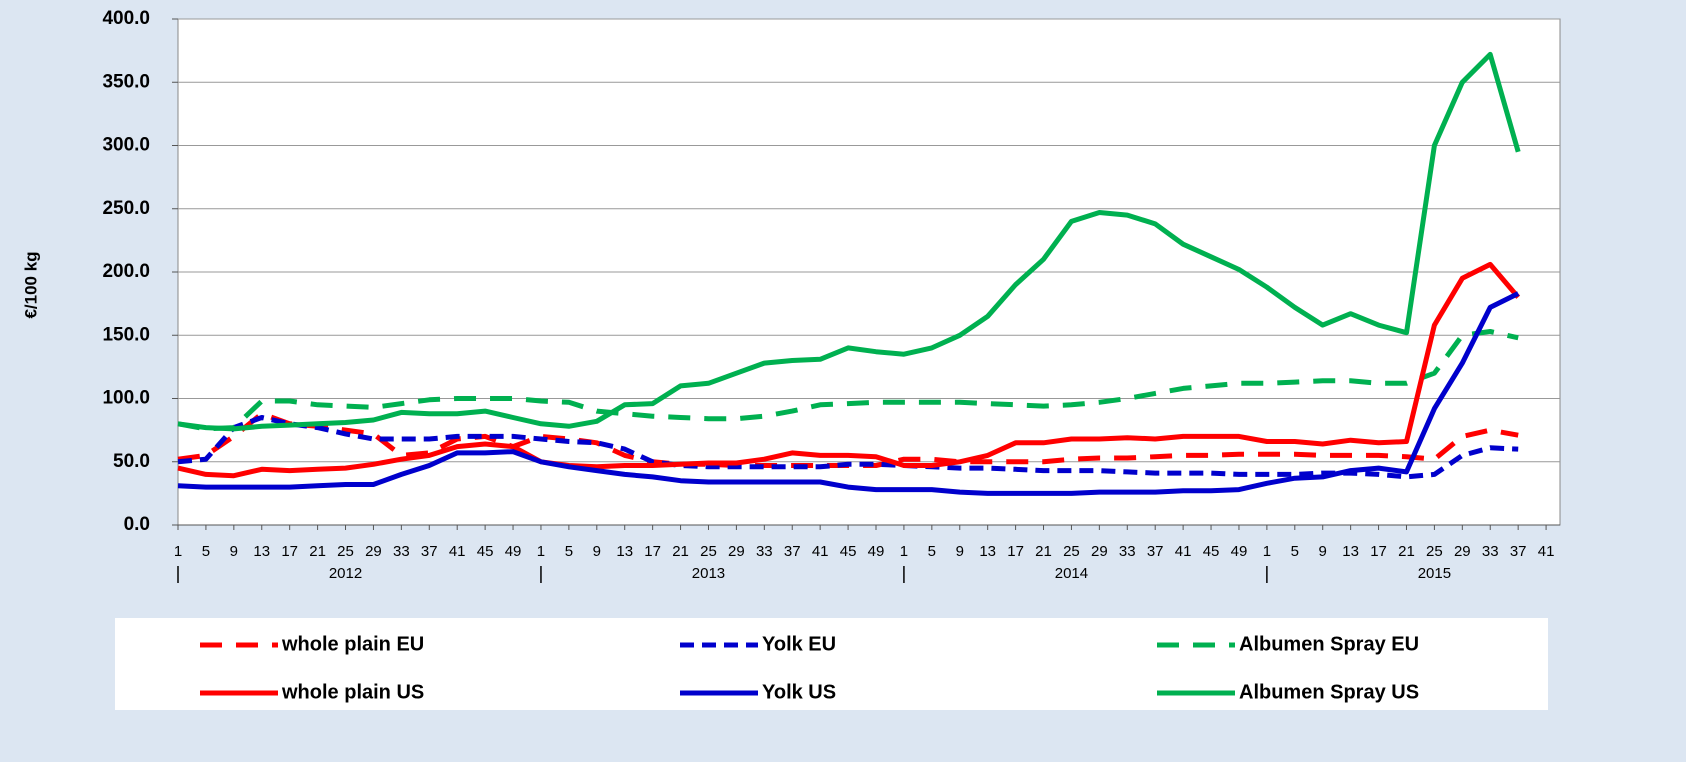 The image size is (1686, 762). Describe the element at coordinates (126, 145) in the screenshot. I see `y-tick-label: 300.0` at that location.